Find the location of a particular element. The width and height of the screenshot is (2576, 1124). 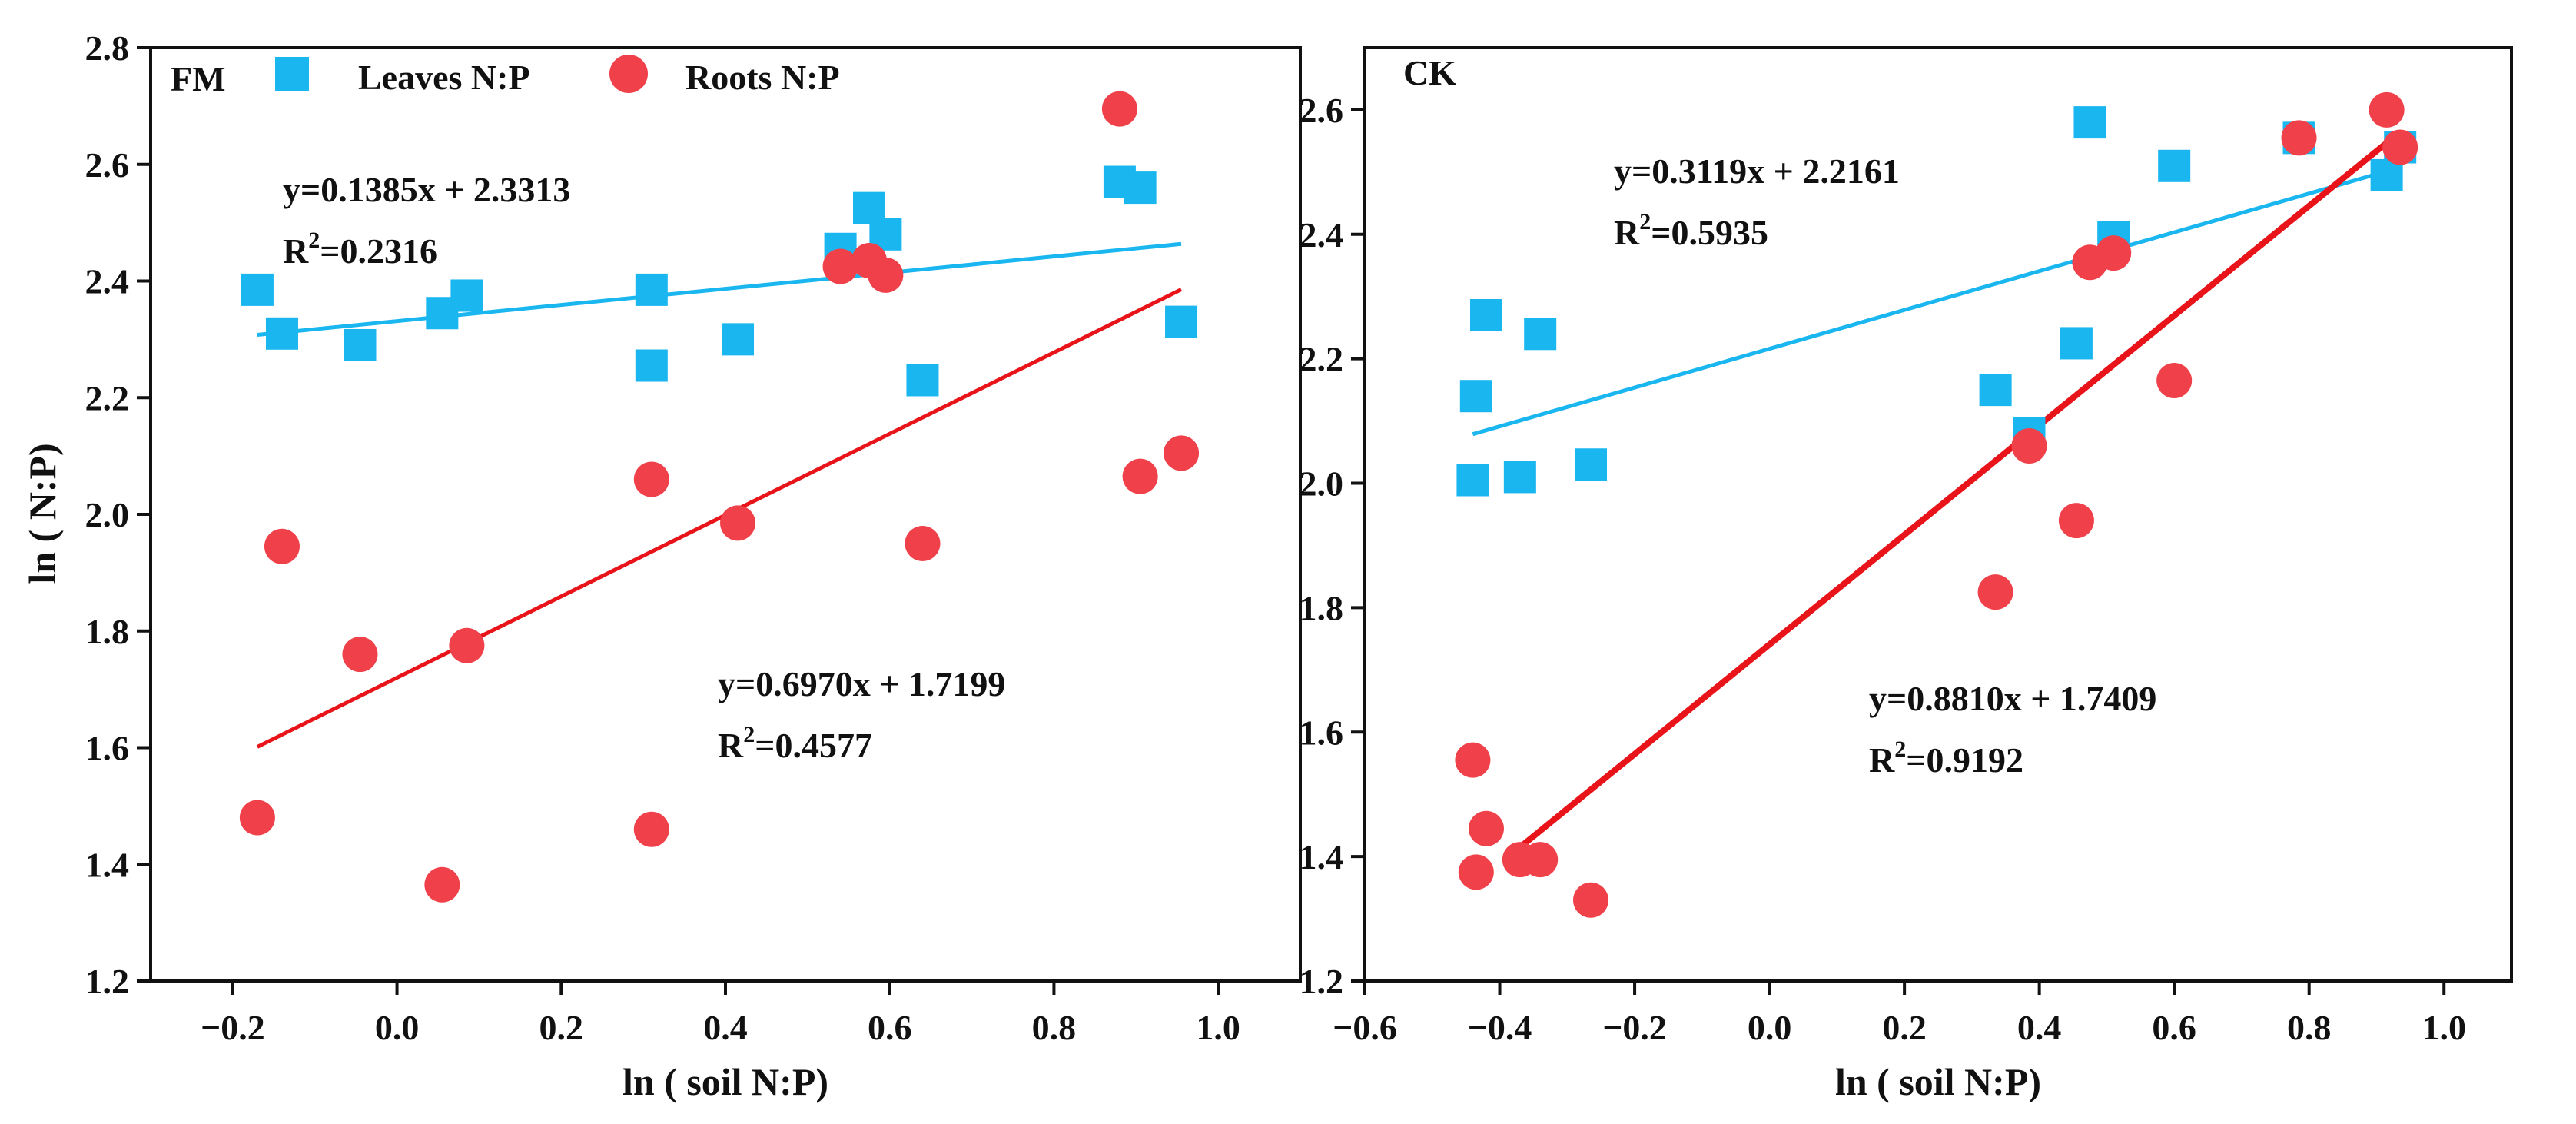

roots-fit-equation: y=0.8810x + 1.7409 is located at coordinates (2012, 698).